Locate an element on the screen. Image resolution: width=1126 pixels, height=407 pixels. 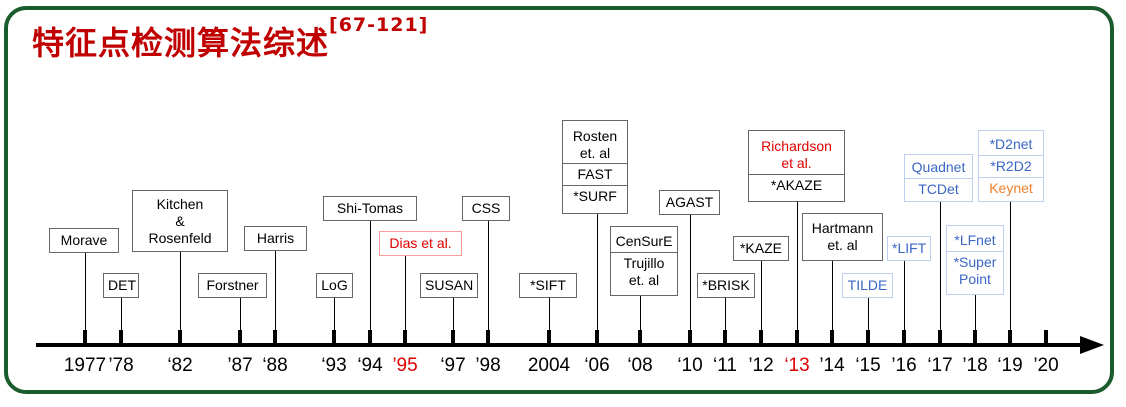
box-hartmann: Hartmann et. al is located at coordinates (842, 237).